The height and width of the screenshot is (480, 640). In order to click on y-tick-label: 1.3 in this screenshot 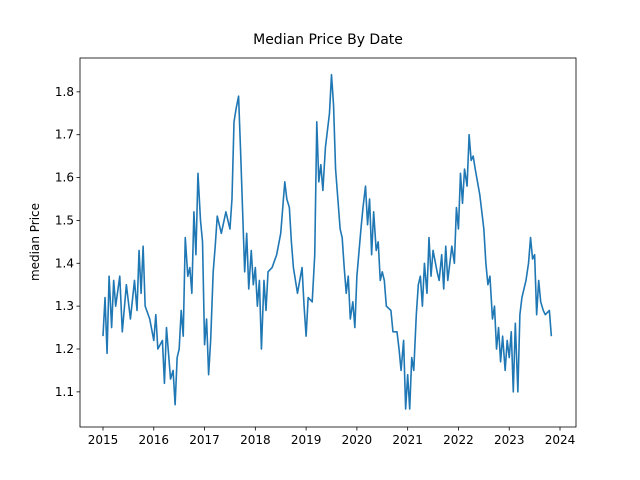, I will do `click(64, 306)`.